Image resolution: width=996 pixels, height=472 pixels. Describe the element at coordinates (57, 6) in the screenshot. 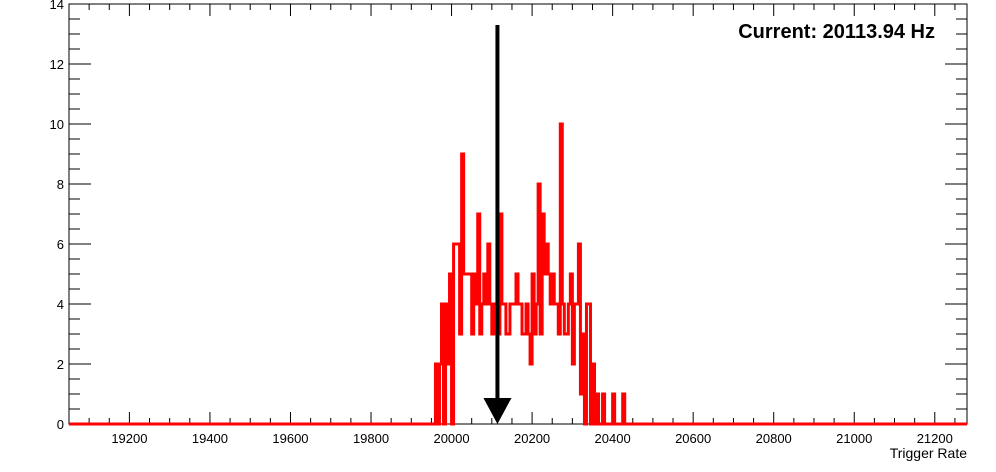

I see `y-tick-label: 14` at that location.